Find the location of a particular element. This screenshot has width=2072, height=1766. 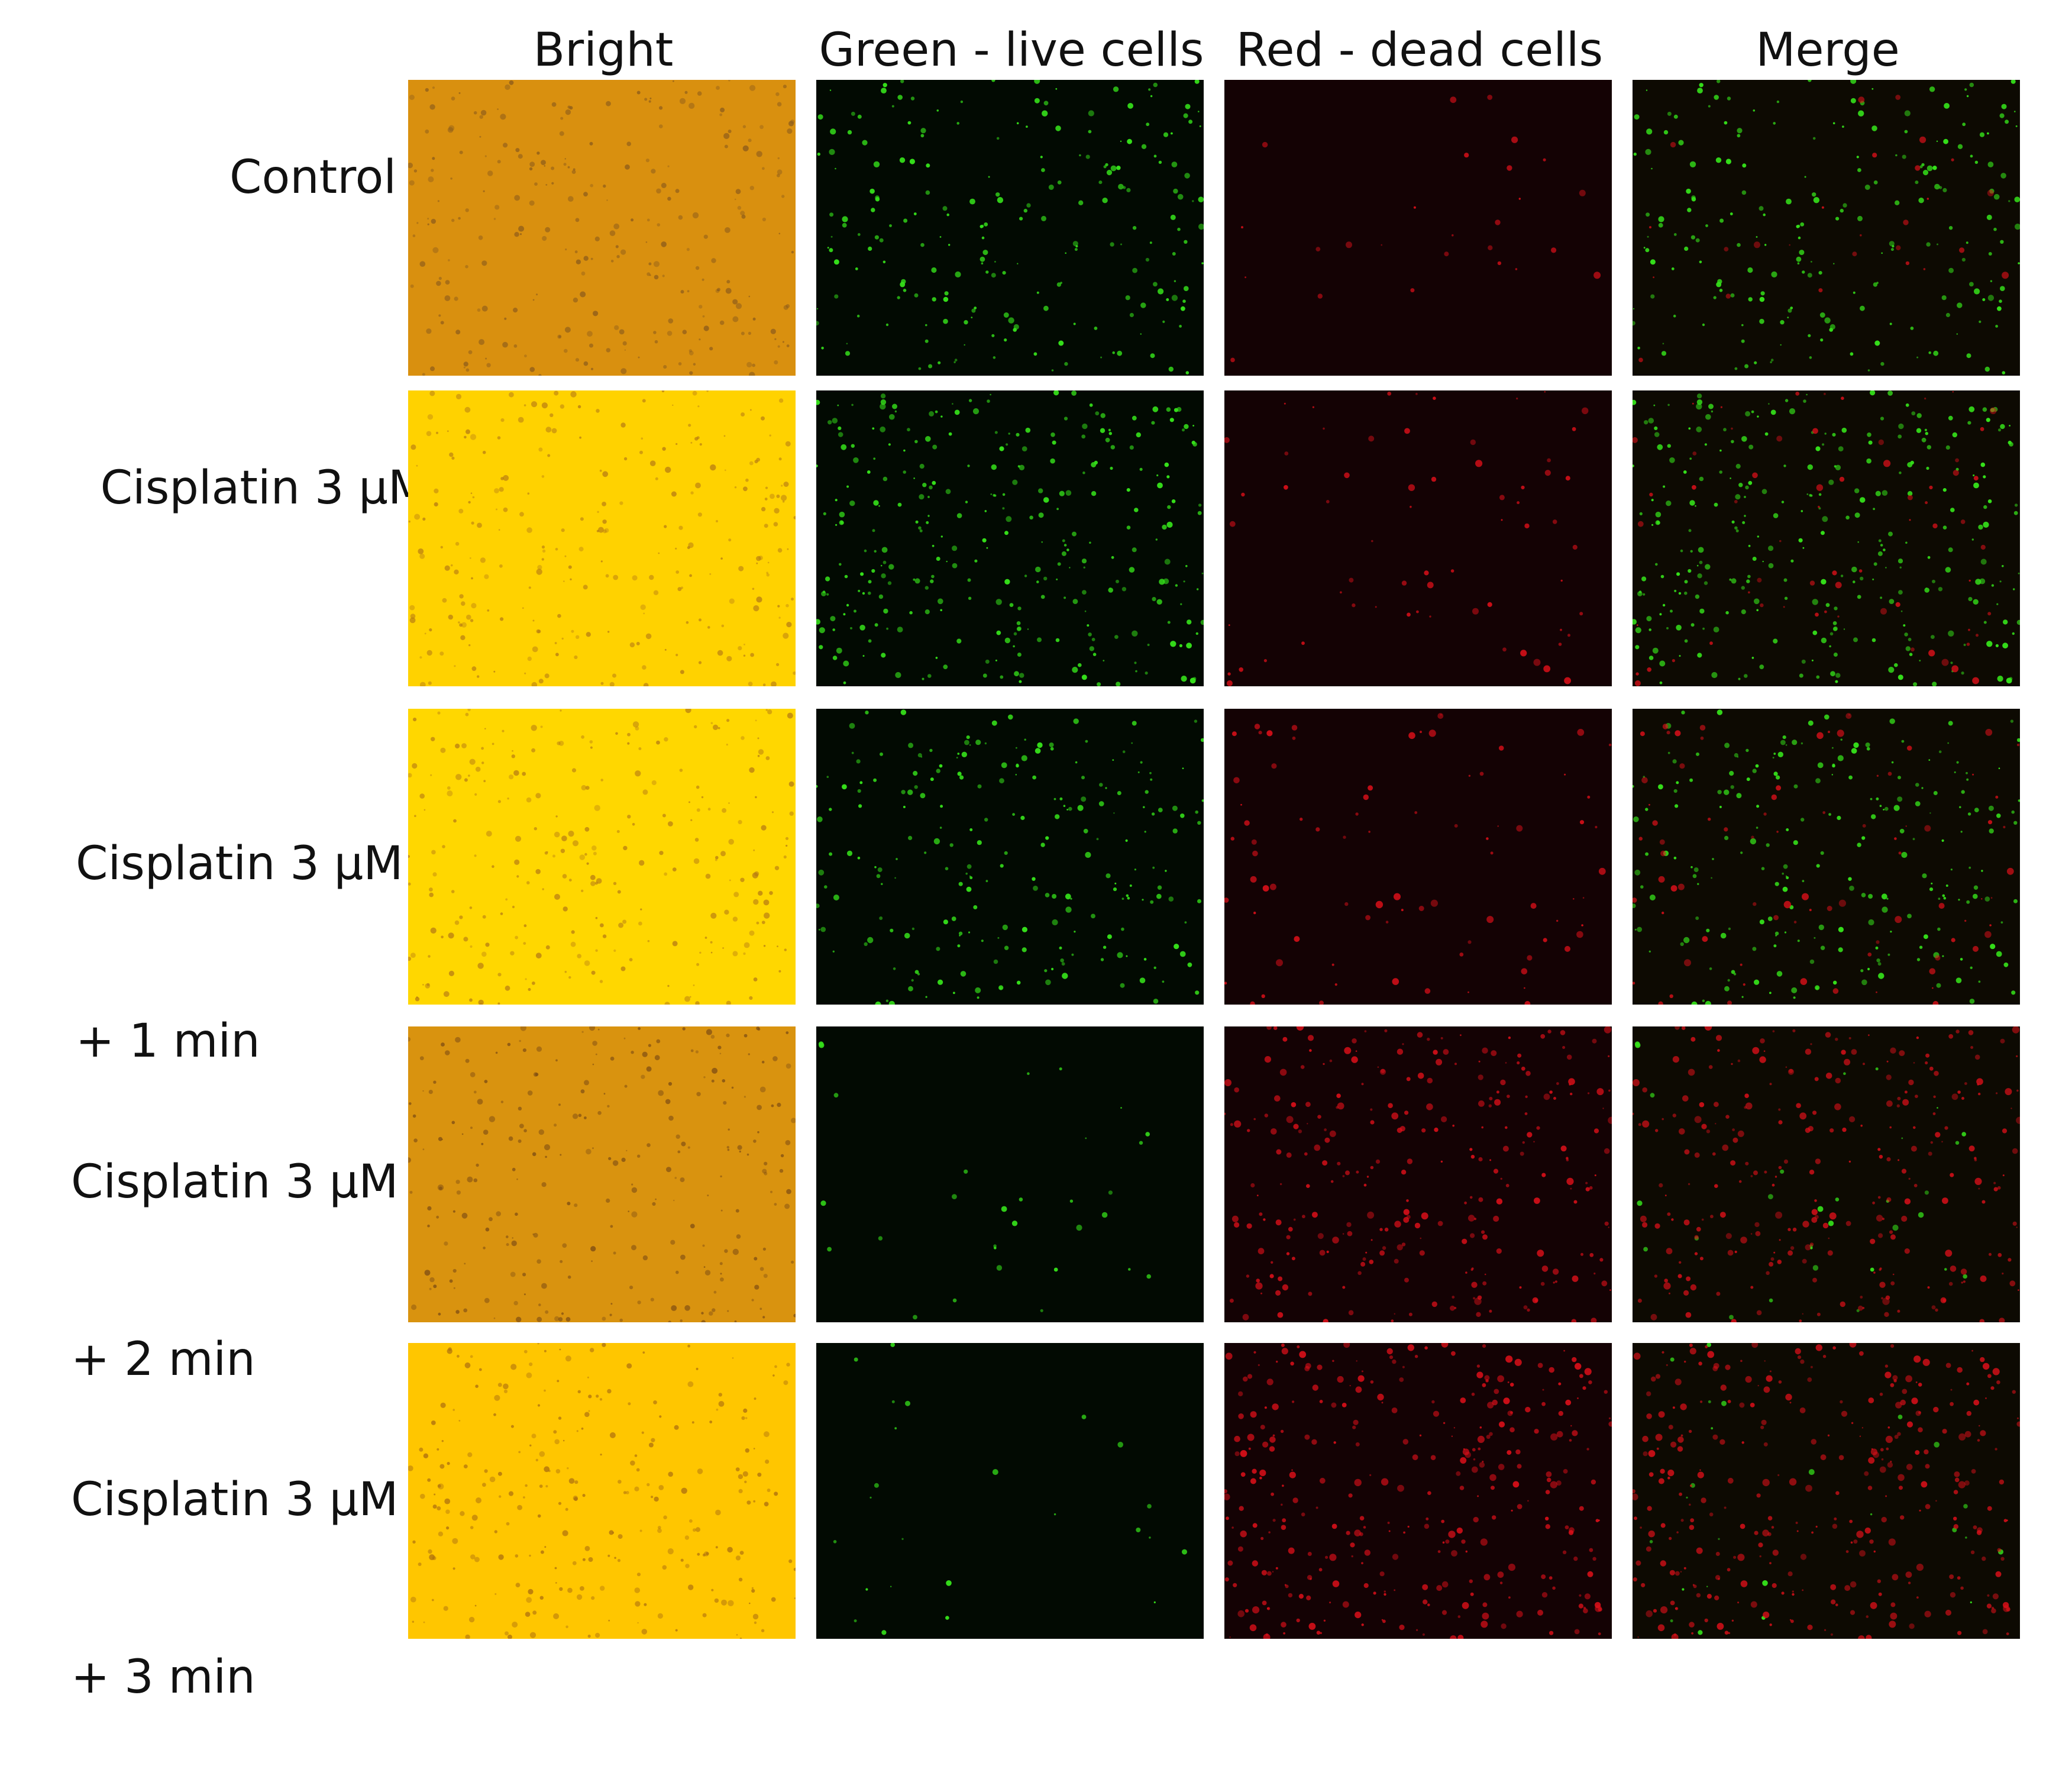

column-header-merge: Merge is located at coordinates (1828, 50).